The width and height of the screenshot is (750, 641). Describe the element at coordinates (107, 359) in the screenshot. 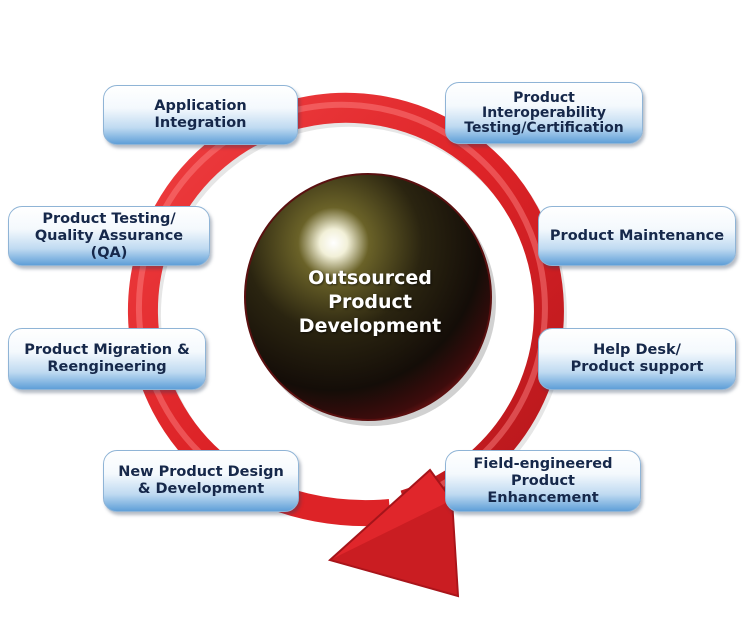

I see `step-product-migration: Product Migration & Reengineering` at that location.